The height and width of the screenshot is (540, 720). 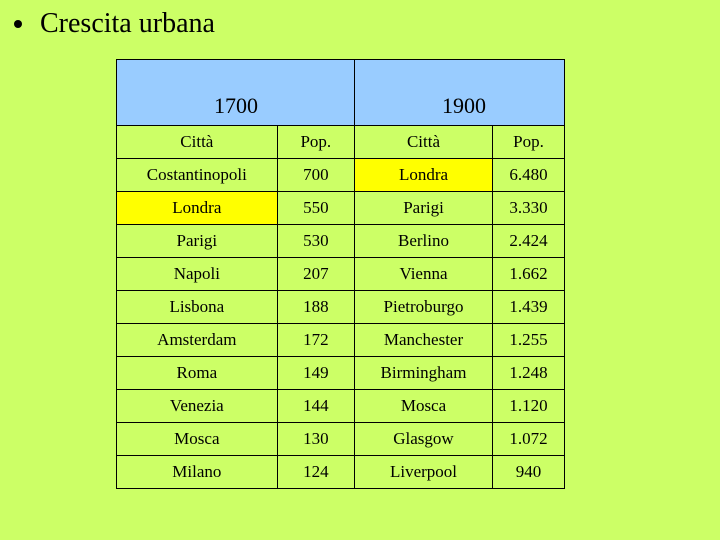 I want to click on column-header-city-1900: Città, so click(x=423, y=142).